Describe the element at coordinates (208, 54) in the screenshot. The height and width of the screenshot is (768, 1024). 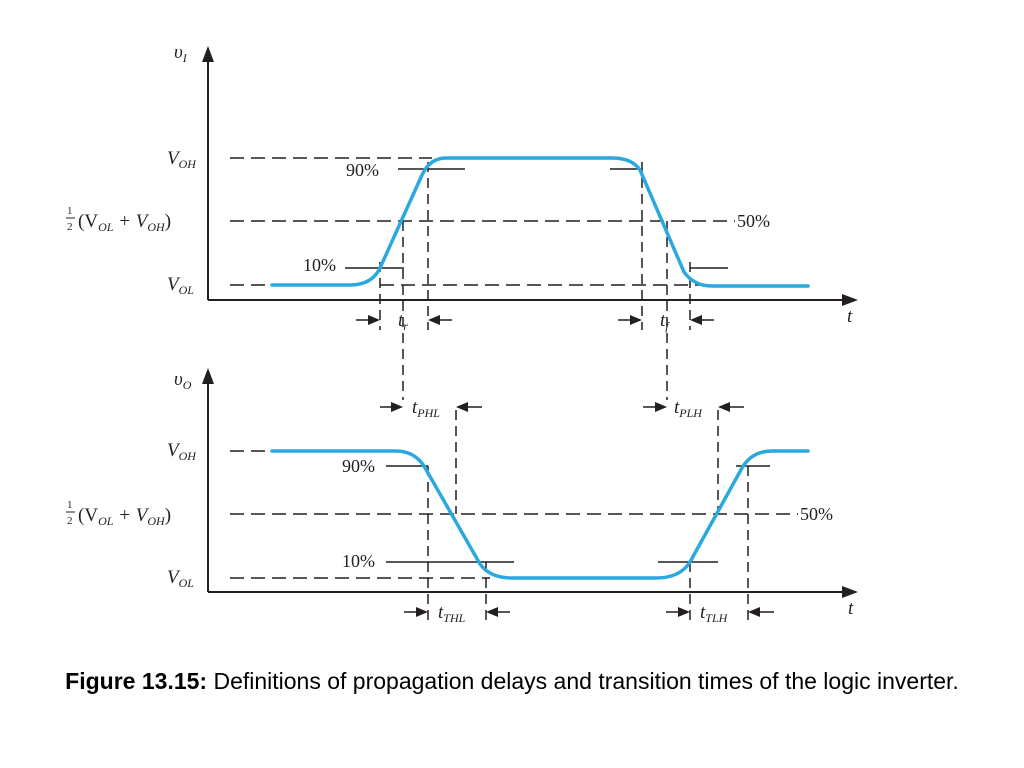
I see `input-y-arrowhead` at that location.